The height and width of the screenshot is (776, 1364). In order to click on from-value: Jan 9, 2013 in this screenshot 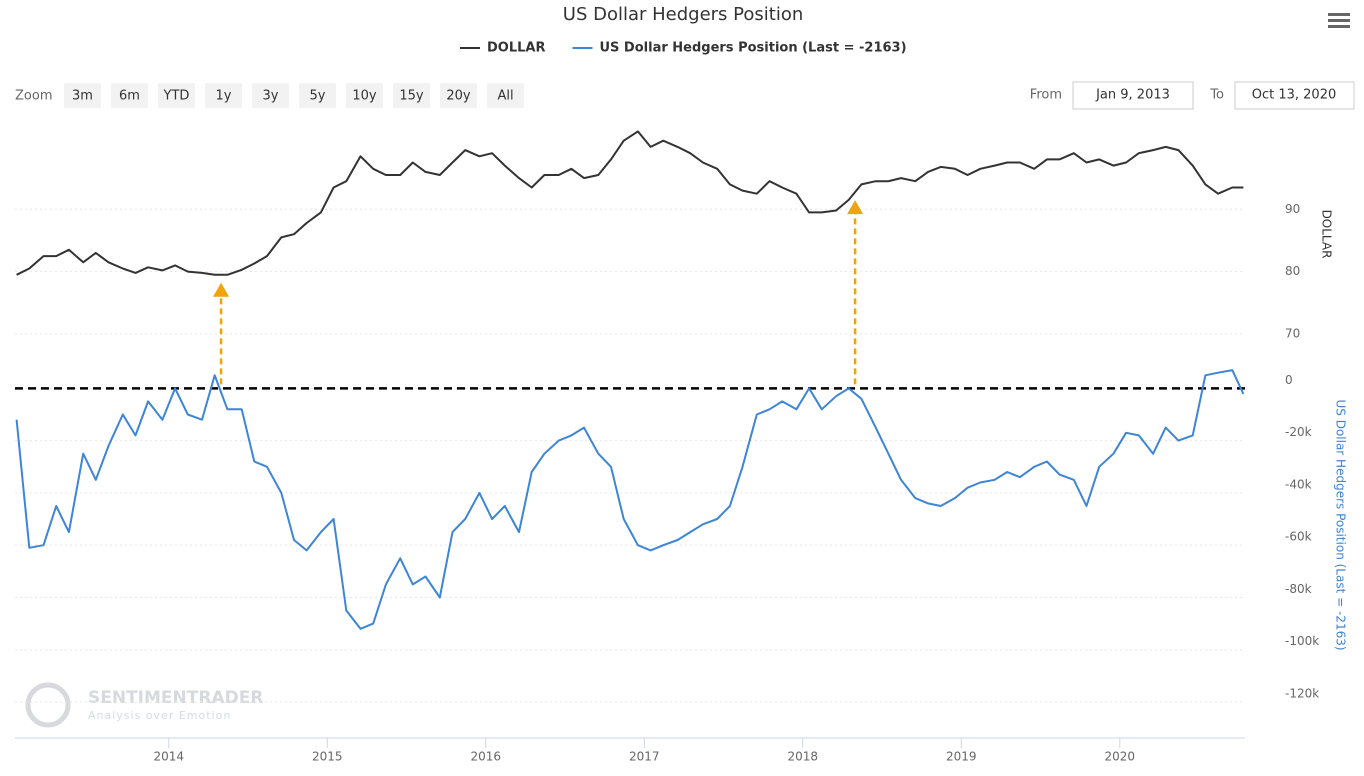, I will do `click(1132, 95)`.